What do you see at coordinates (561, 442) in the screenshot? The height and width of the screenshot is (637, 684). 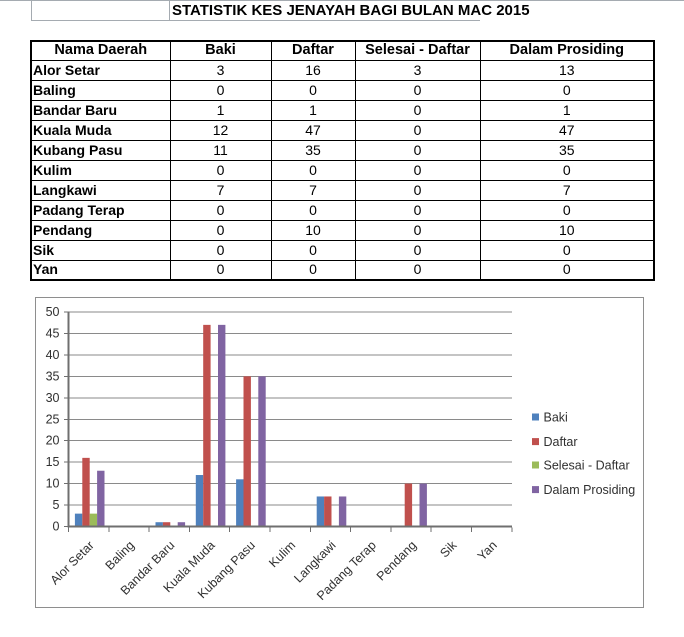 I see `svg-text: Daftar` at bounding box center [561, 442].